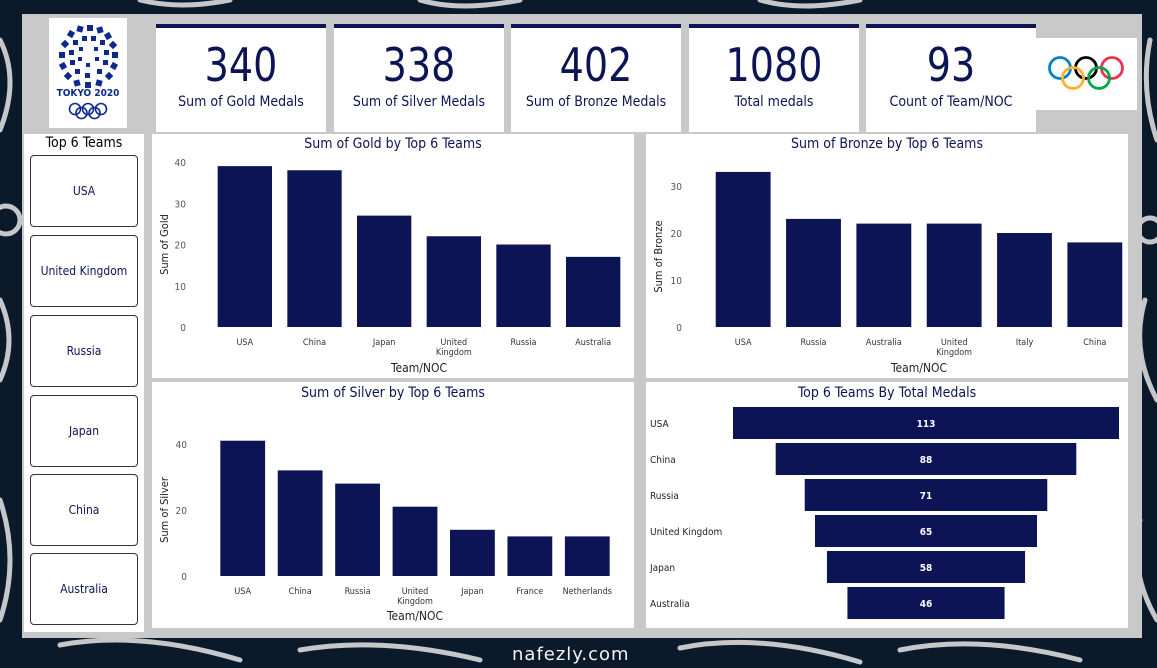  I want to click on data-label: 58, so click(926, 568).